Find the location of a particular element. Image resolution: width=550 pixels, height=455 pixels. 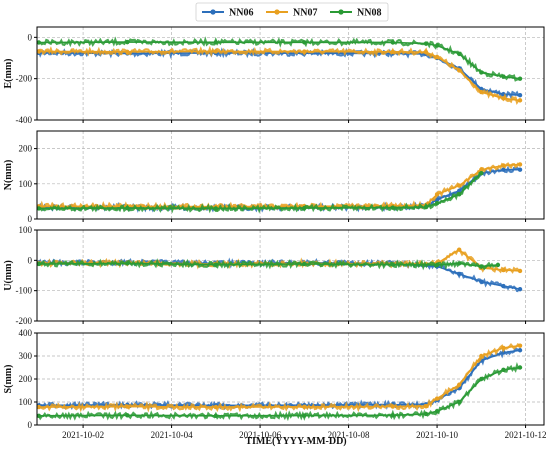

legend-label: NN08 is located at coordinates (369, 13).